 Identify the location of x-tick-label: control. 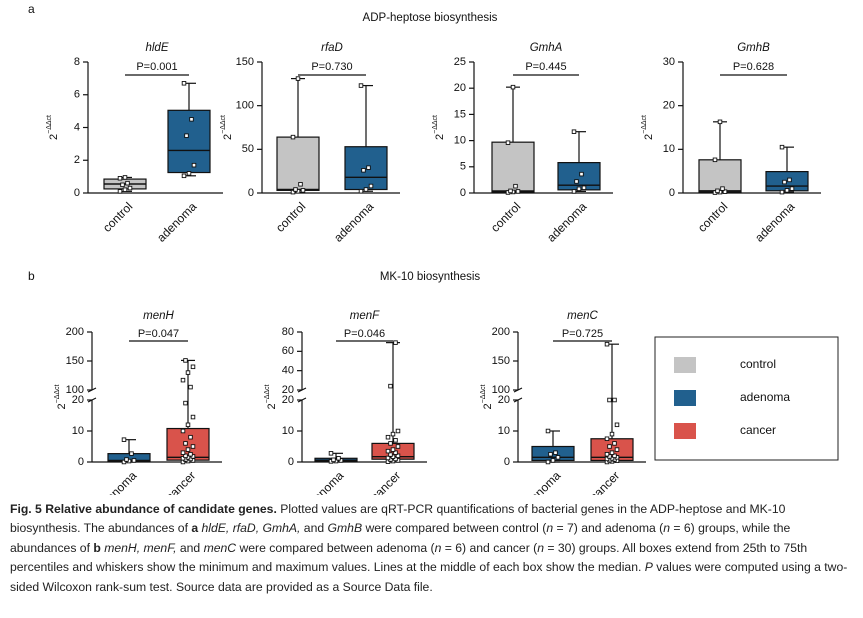
(290, 216).